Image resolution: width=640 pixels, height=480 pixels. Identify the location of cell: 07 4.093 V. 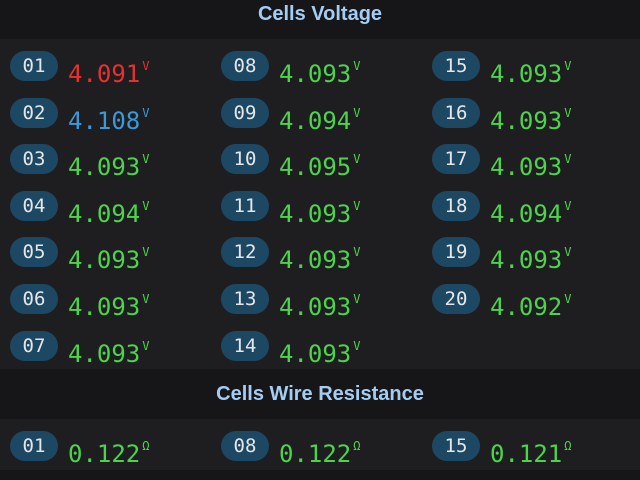
(106, 346).